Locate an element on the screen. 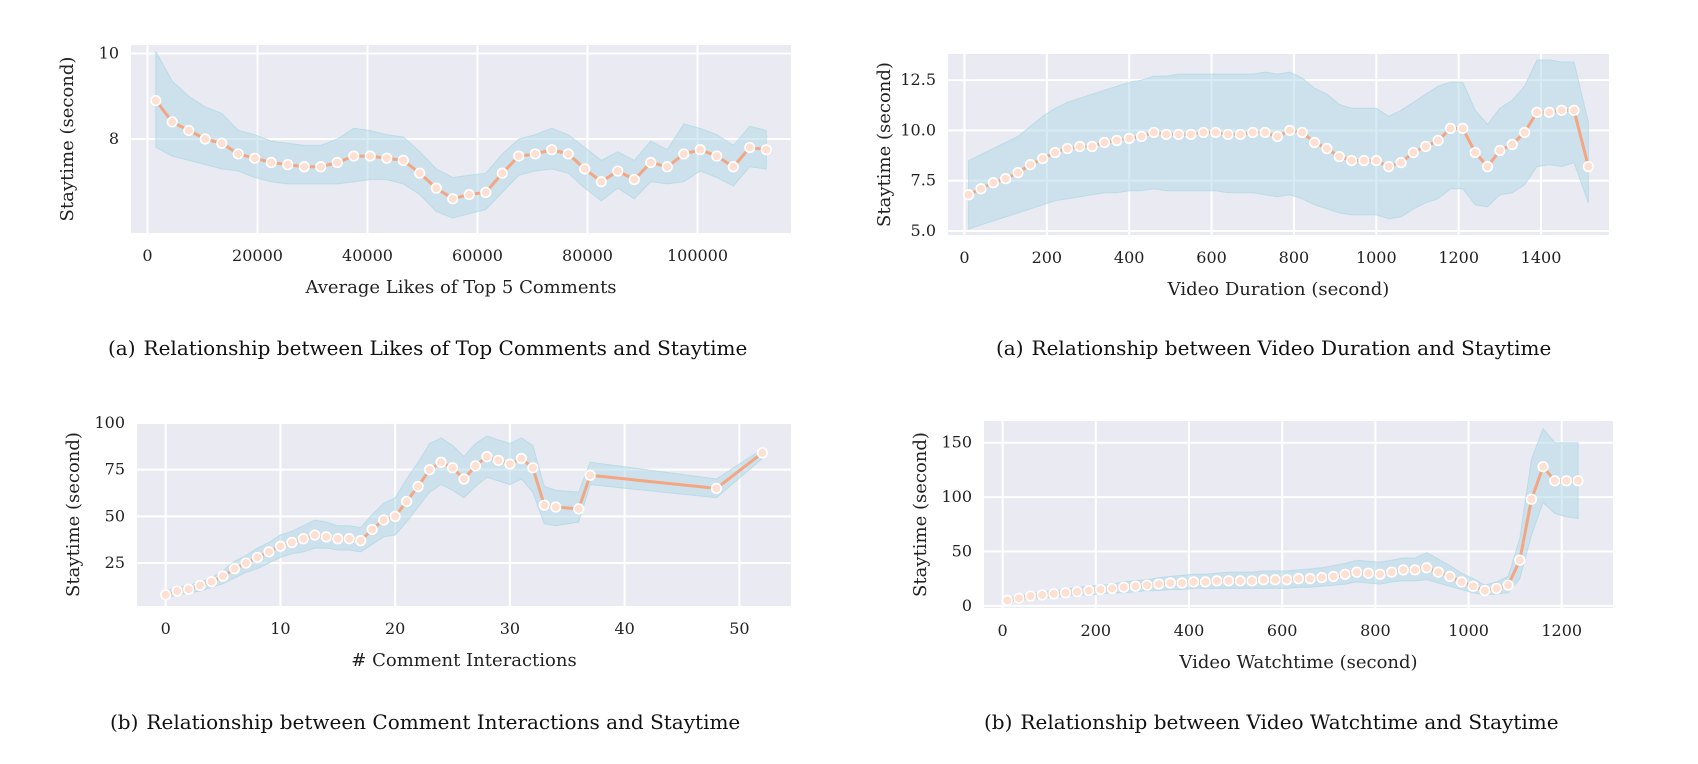 The image size is (1698, 764). x-tick-label: 200 is located at coordinates (1047, 257).